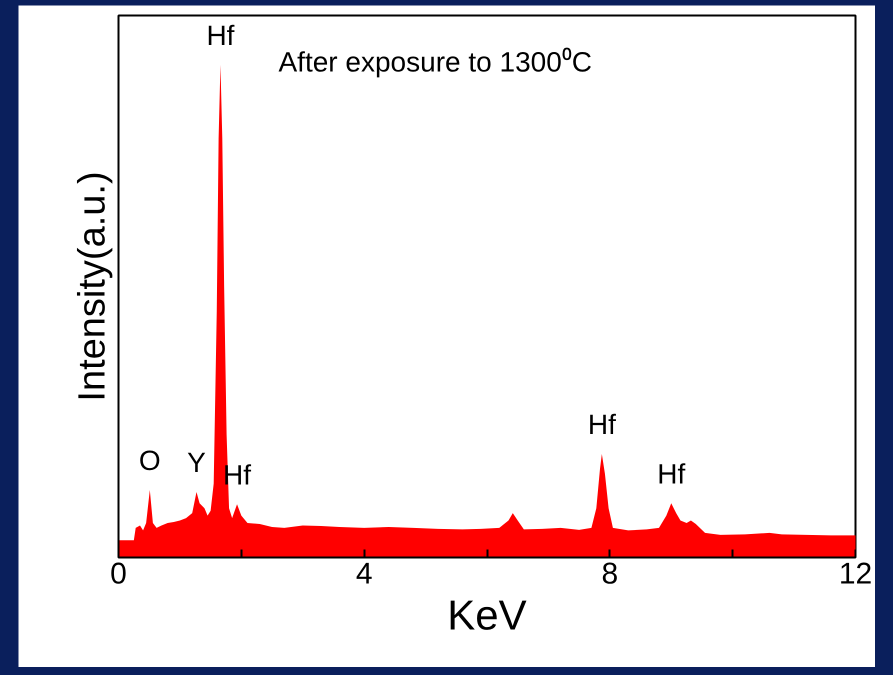 The image size is (893, 675). Describe the element at coordinates (364, 574) in the screenshot. I see `x-tick-label: 4` at that location.